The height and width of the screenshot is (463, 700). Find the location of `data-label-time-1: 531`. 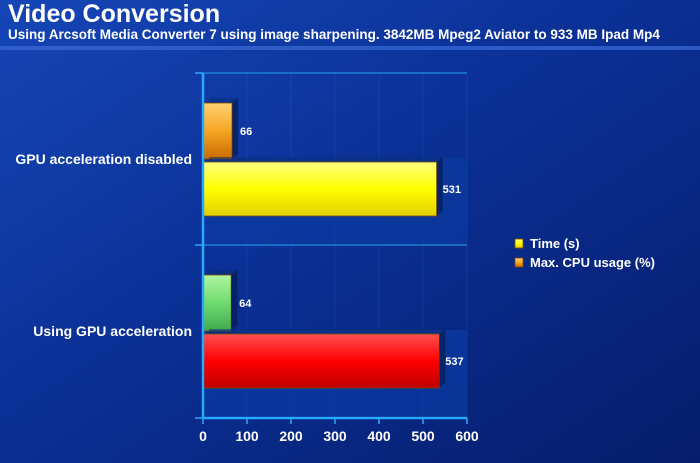

data-label-time-1: 531 is located at coordinates (452, 190).